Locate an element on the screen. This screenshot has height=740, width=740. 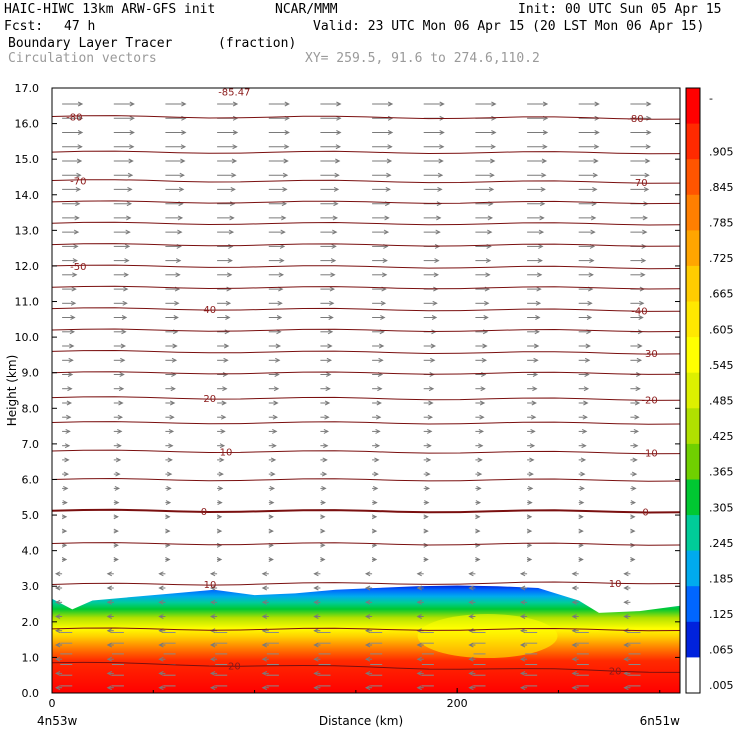
colorbar-swatch is located at coordinates (693, 639).